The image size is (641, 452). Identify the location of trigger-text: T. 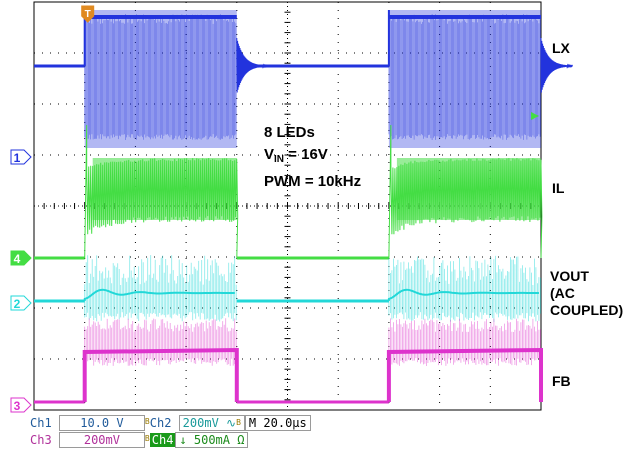
(88, 14).